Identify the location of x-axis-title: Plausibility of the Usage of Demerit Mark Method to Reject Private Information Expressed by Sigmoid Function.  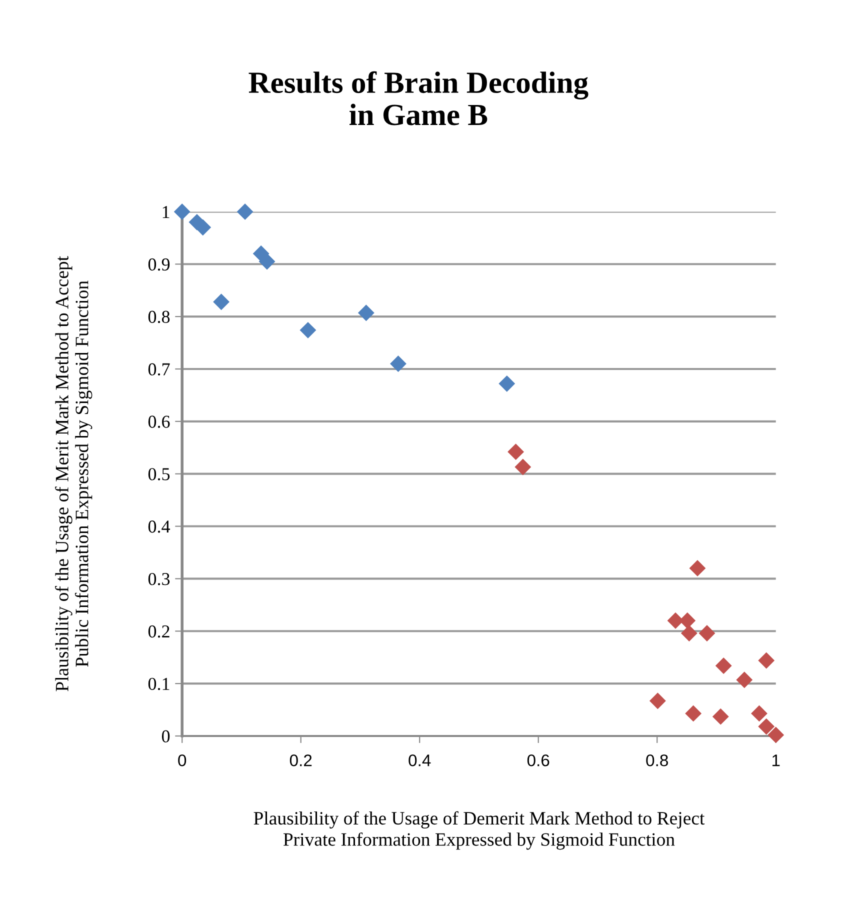
(479, 830).